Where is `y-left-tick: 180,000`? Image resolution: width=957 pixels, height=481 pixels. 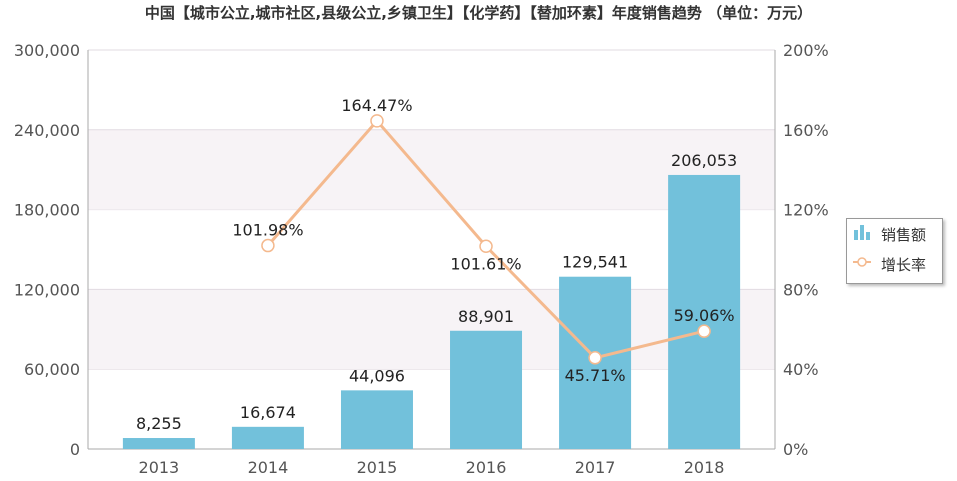
y-left-tick: 180,000 is located at coordinates (47, 210).